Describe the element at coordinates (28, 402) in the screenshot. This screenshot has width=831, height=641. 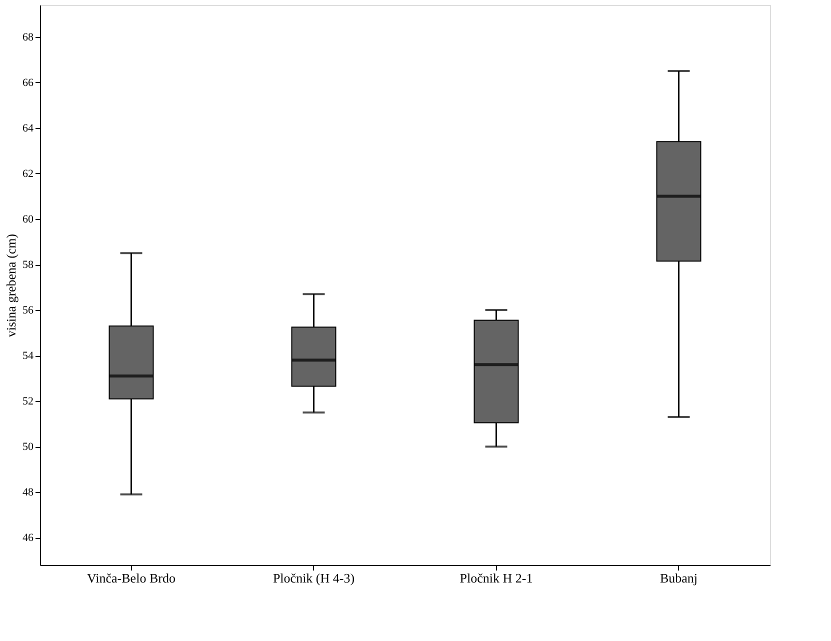
I see `y-tick-label: 52` at that location.